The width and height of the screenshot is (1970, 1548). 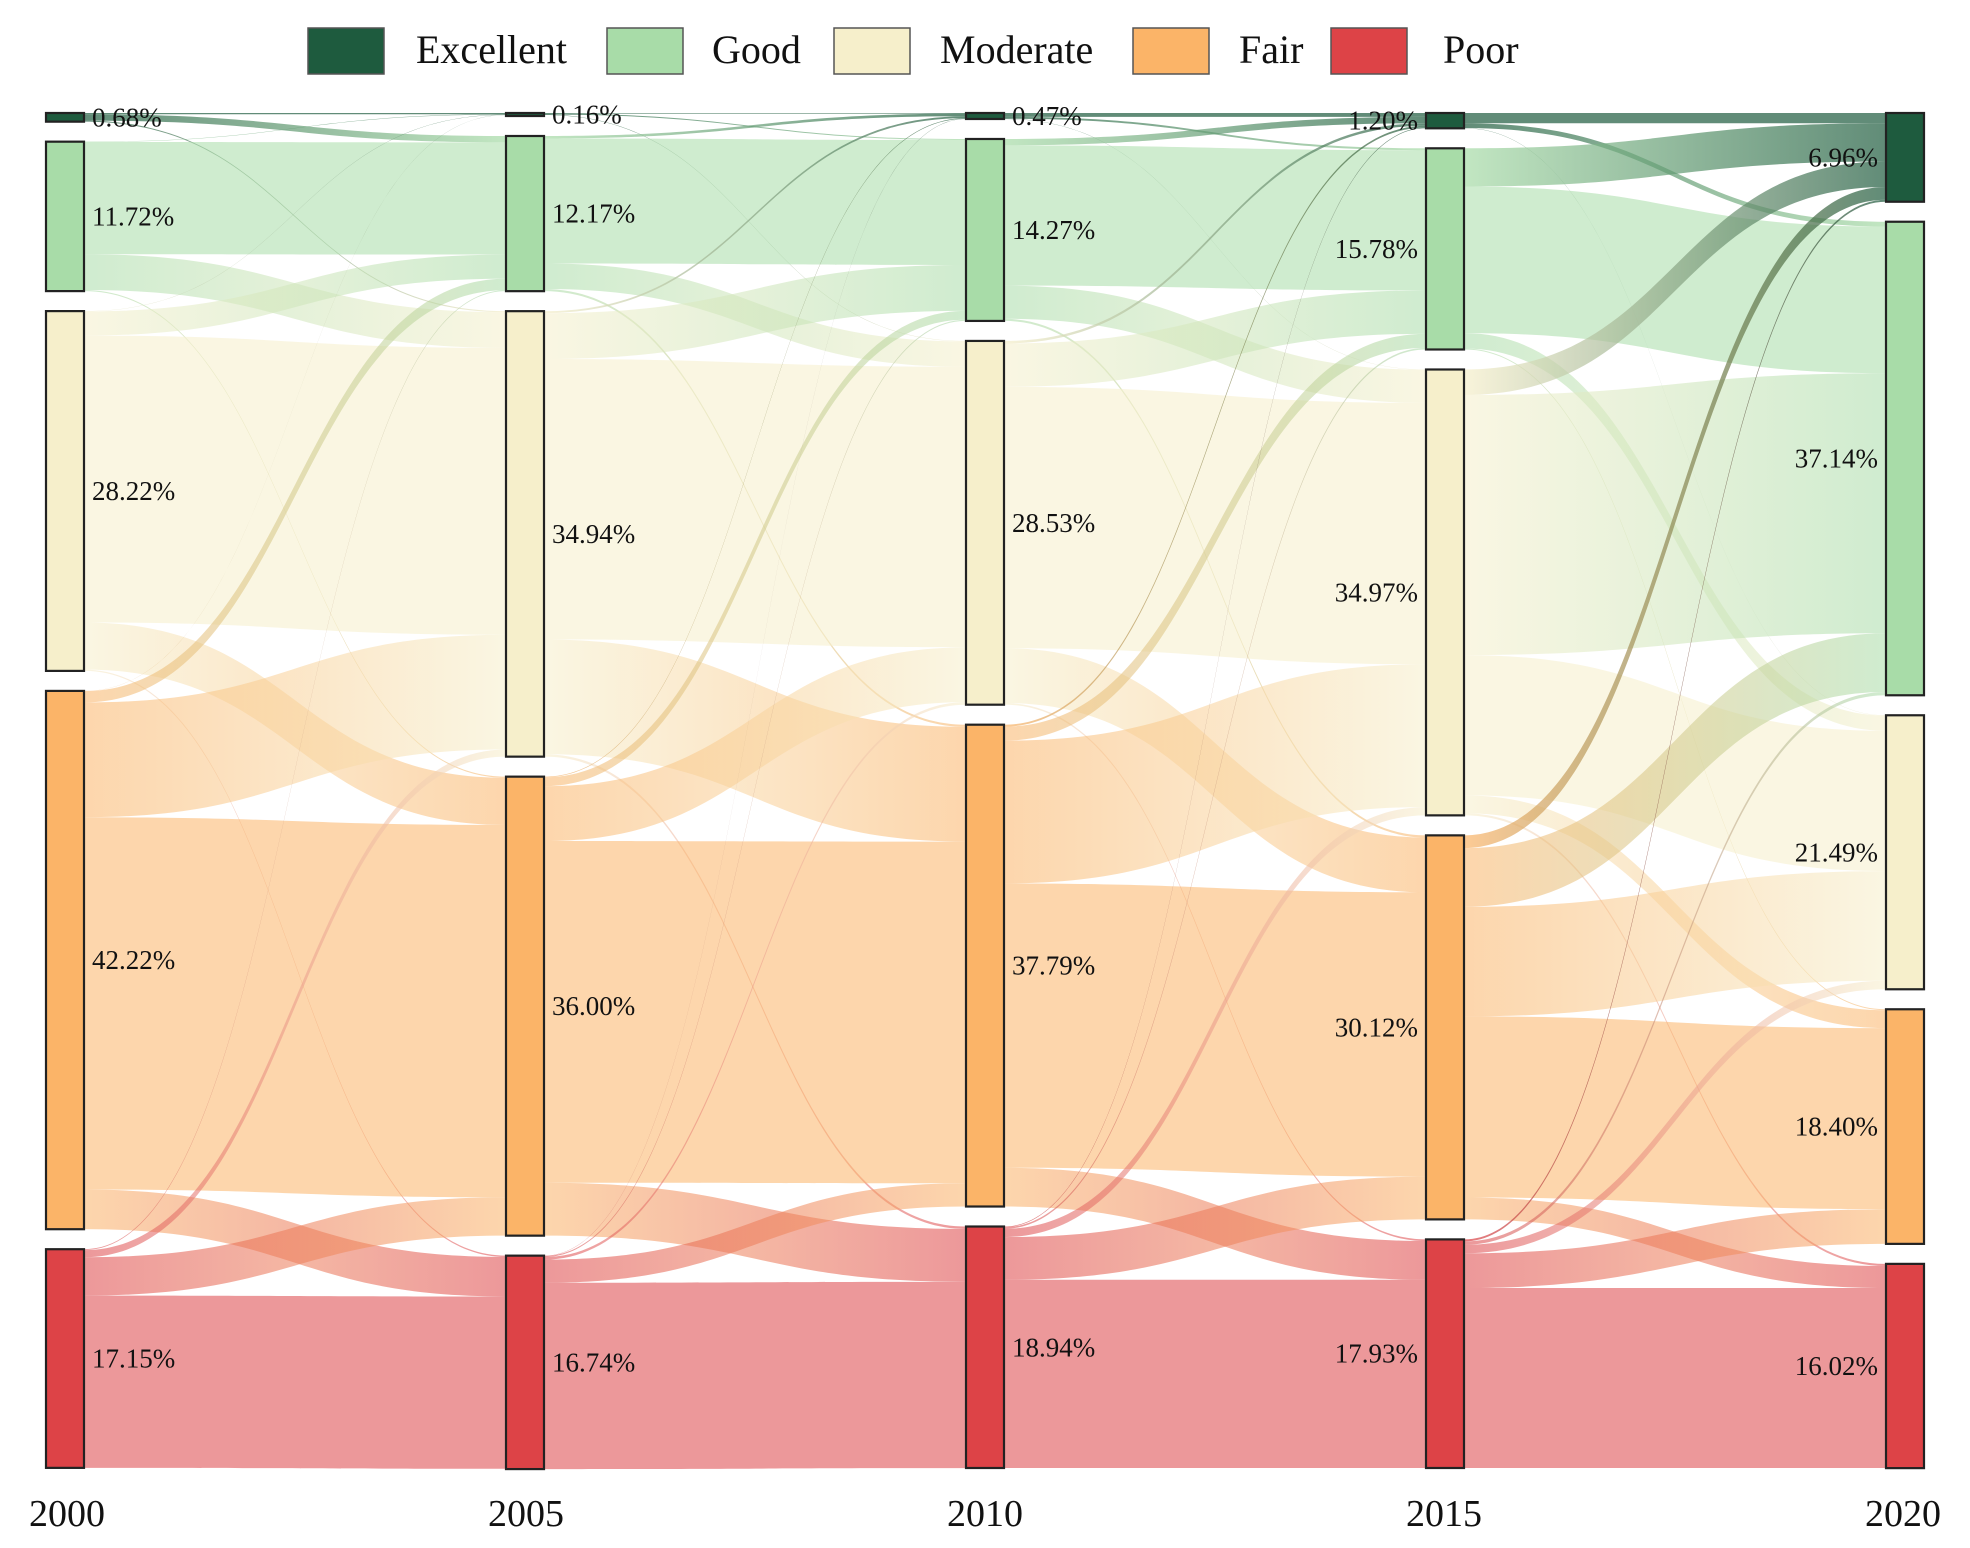 I want to click on flow-2015-excellent-to-2020-good, so click(x=1675, y=175).